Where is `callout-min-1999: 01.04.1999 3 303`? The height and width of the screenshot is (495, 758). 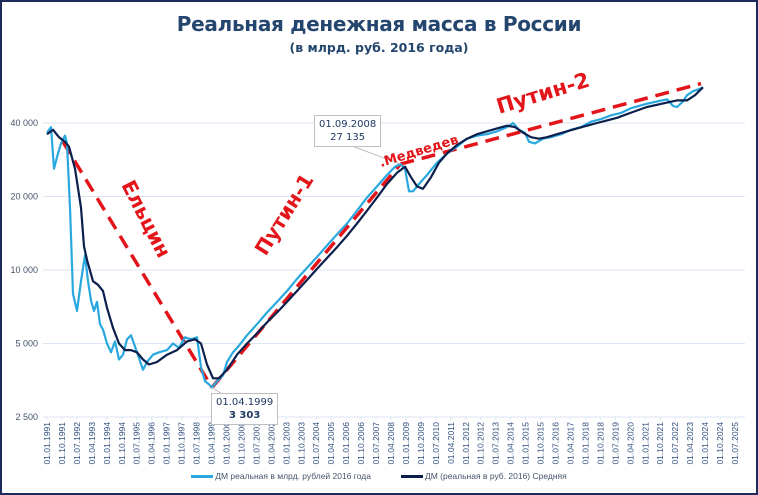
callout-min-1999: 01.04.1999 3 303 is located at coordinates (245, 409).